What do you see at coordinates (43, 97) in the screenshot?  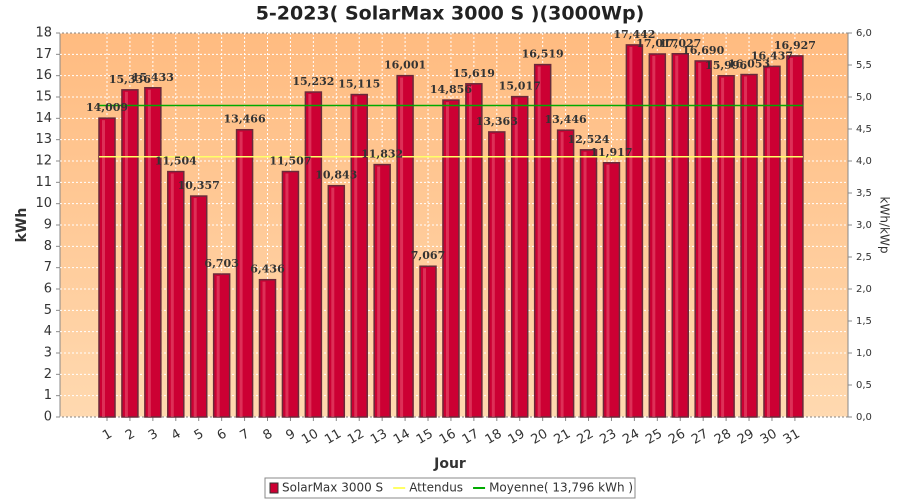 I see `y-tick-label: 15` at bounding box center [43, 97].